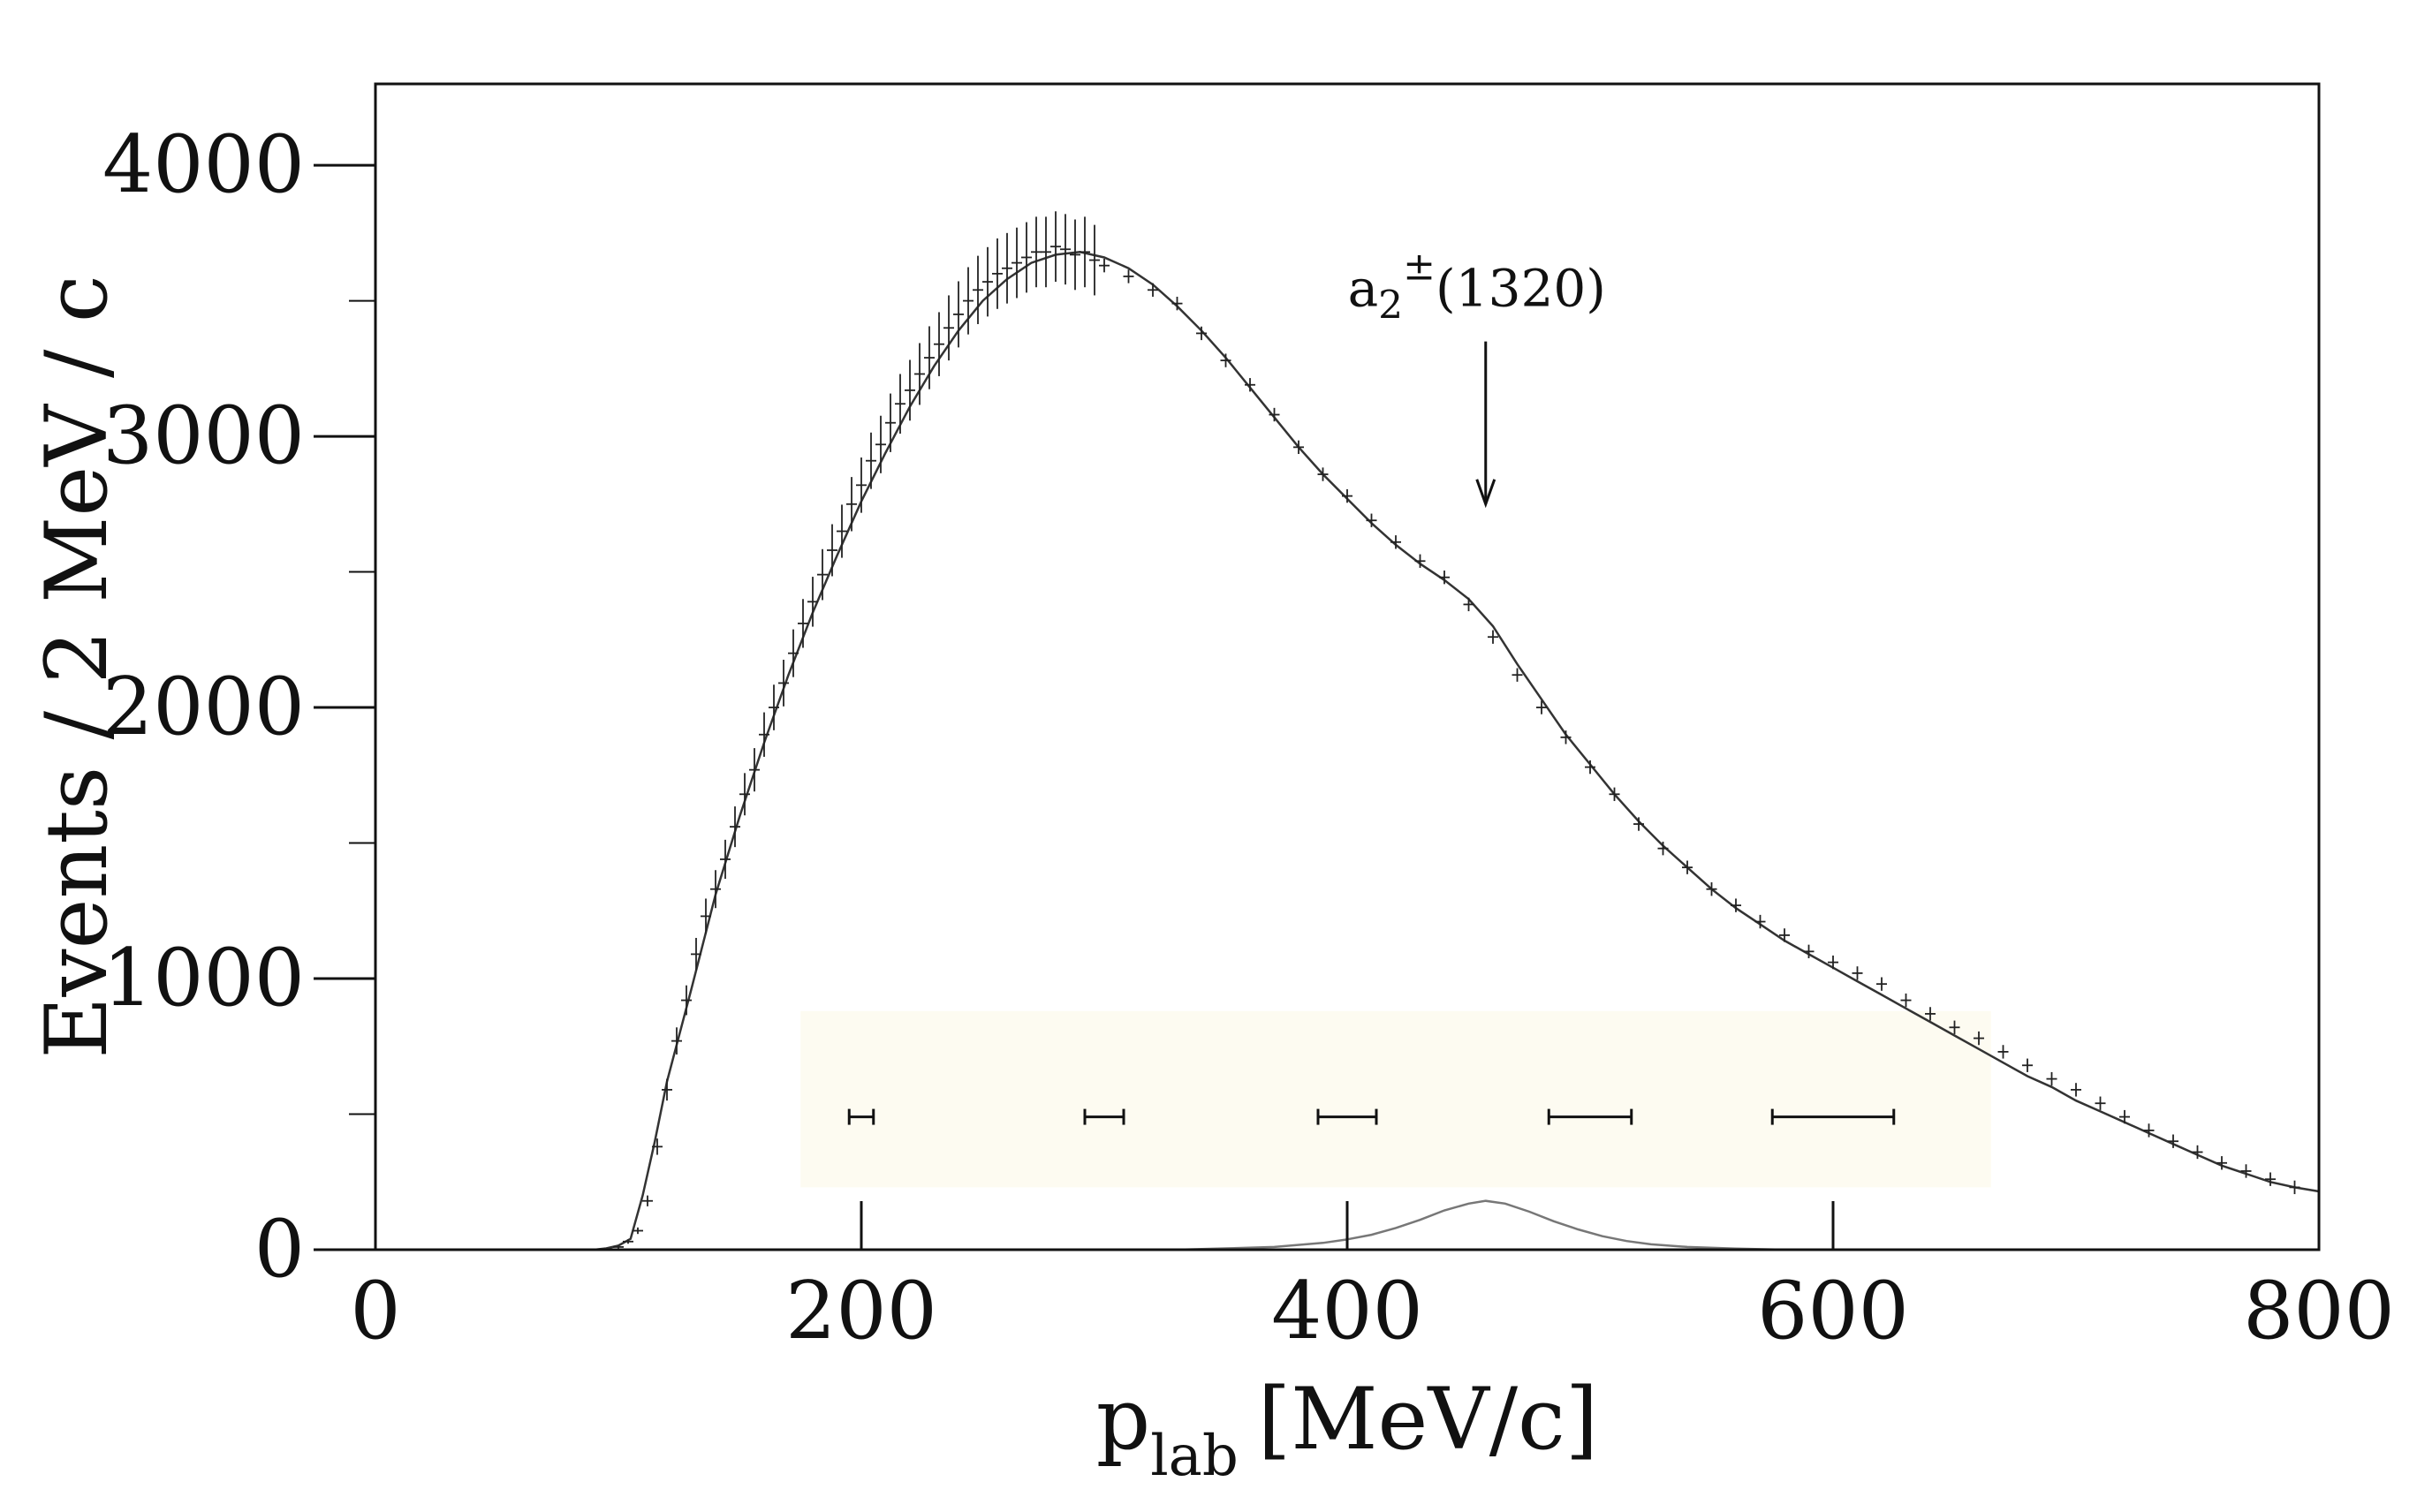  I want to click on a2-annotation: a2±(1320), so click(1477, 377).